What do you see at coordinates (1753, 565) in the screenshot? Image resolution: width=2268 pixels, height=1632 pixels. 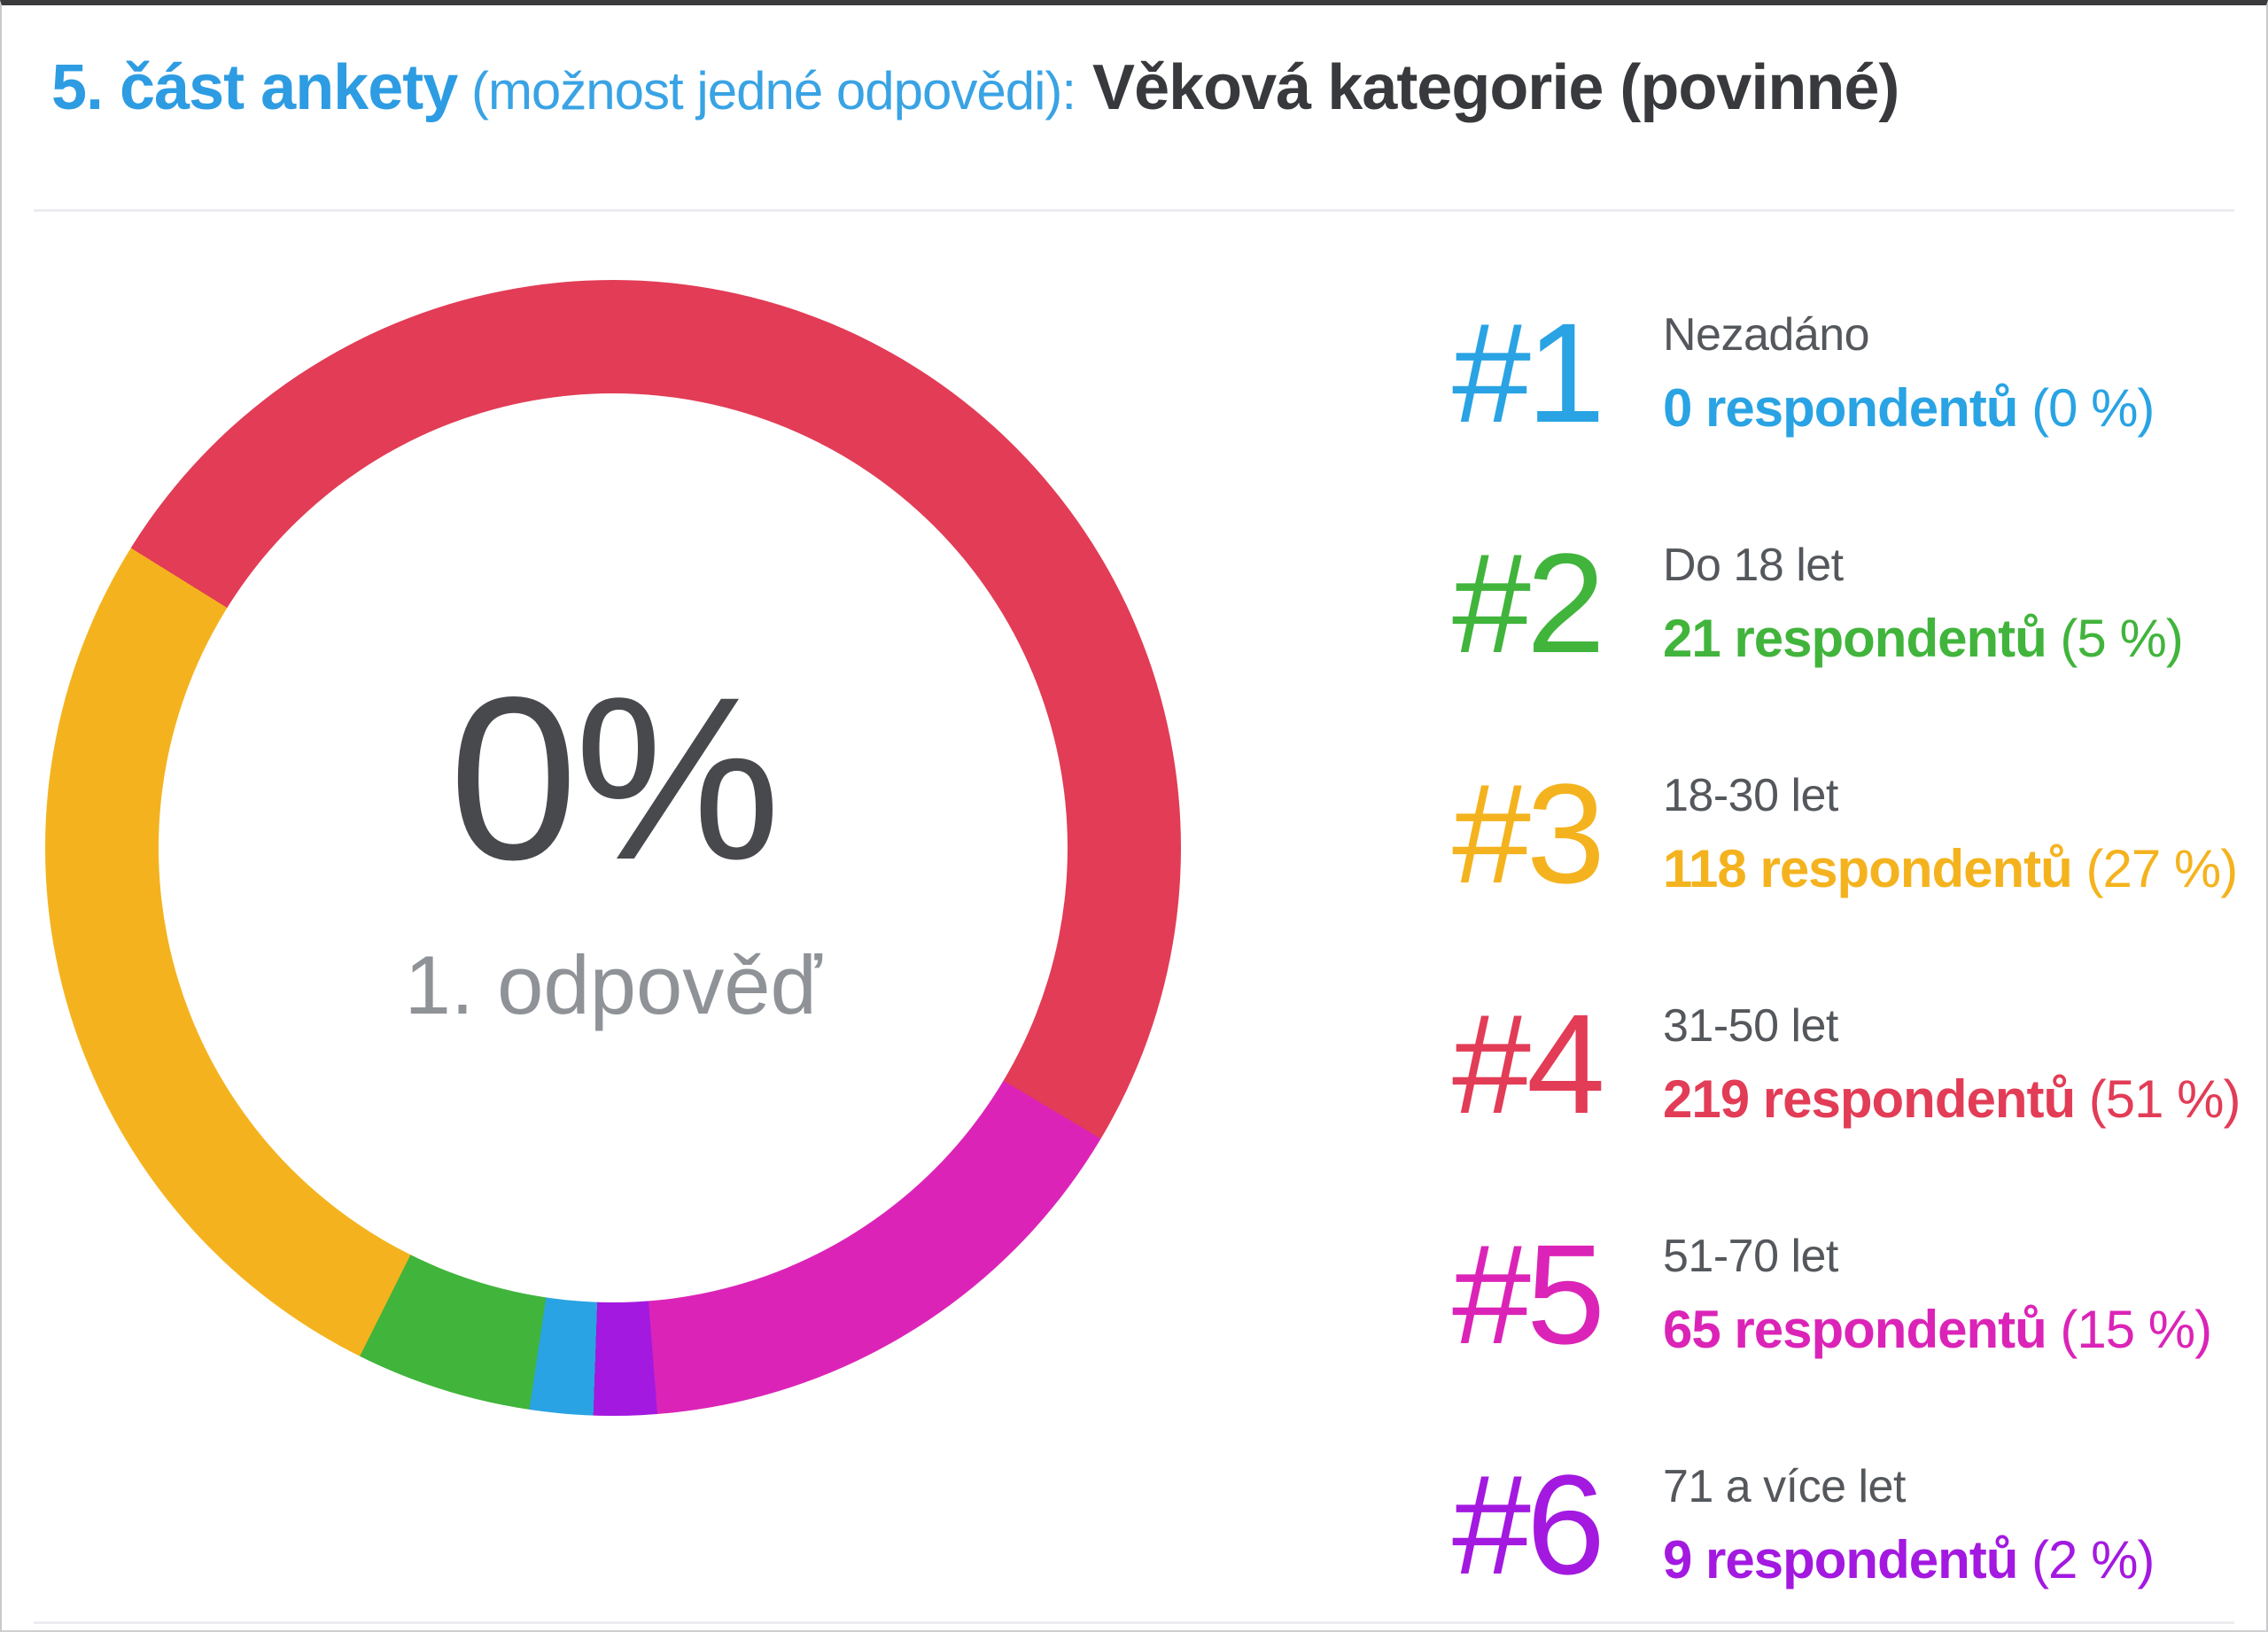 I see `legend-label: Do 18 let` at bounding box center [1753, 565].